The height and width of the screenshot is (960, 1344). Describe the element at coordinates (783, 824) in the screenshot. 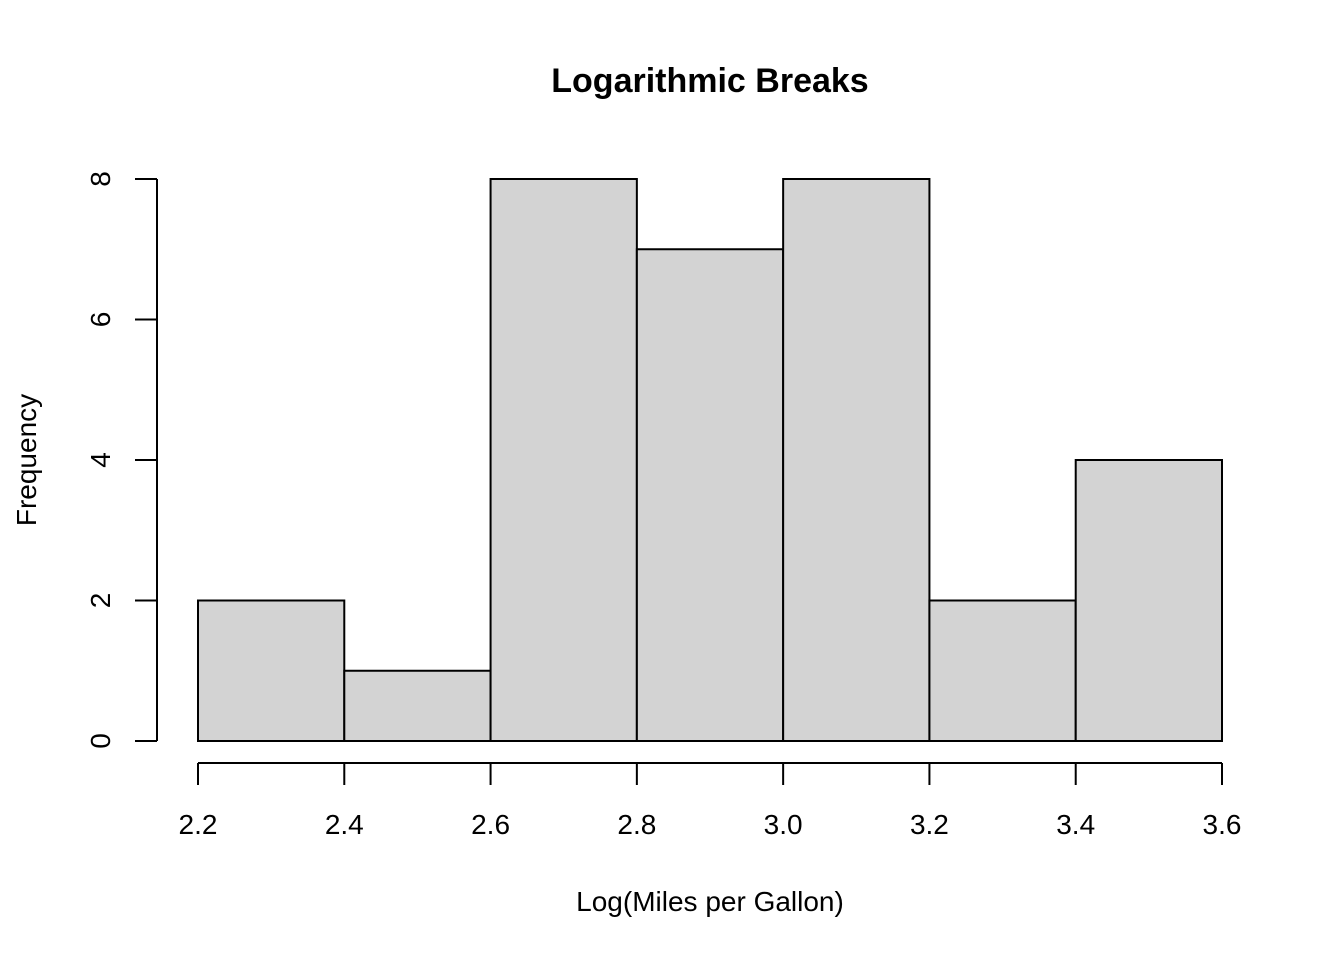

I see `x-tick-label-4: 3.0` at that location.